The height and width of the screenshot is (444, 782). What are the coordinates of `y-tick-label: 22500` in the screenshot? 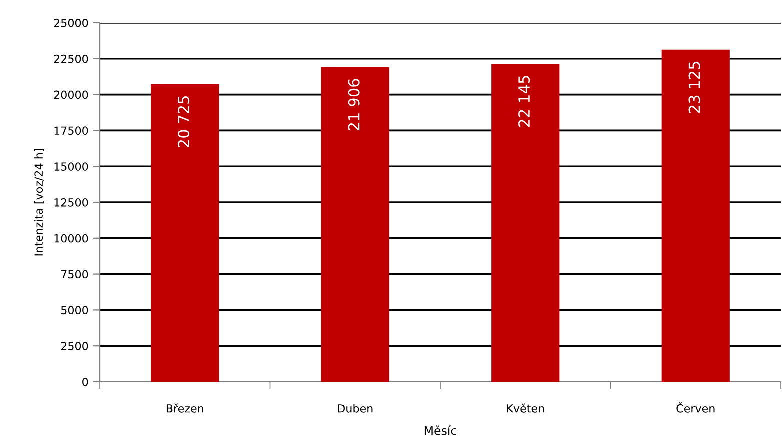 It's located at (71, 59).